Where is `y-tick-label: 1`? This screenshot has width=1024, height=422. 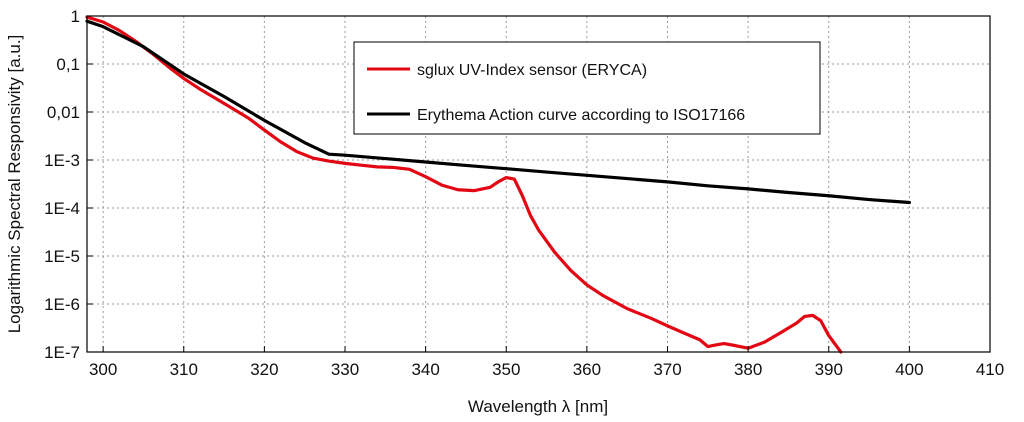 y-tick-label: 1 is located at coordinates (75, 16).